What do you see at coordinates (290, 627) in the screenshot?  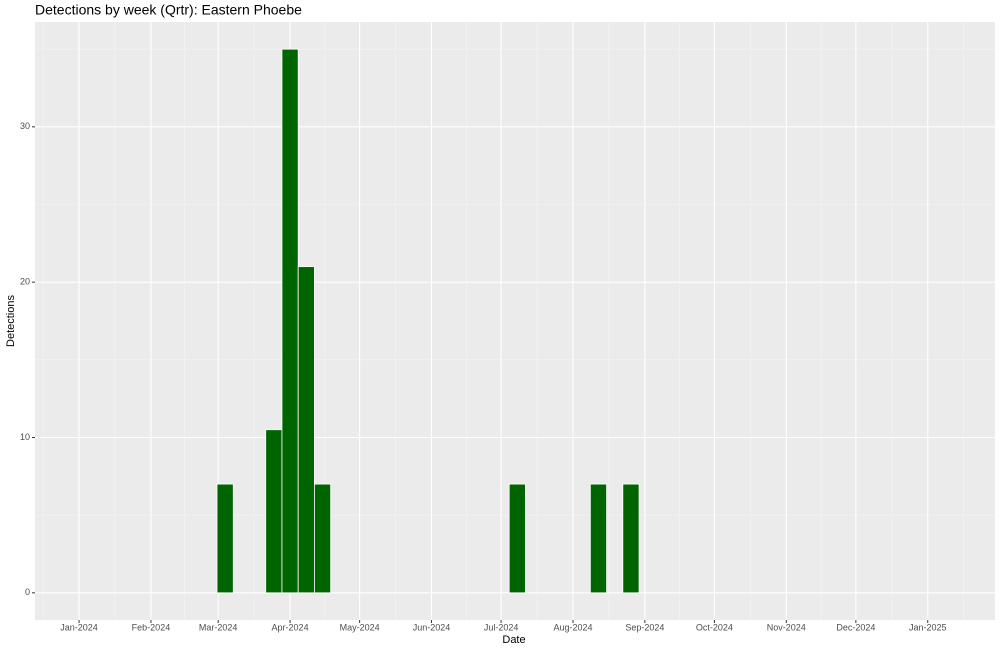 I see `x-tick-label: Apr-2024` at bounding box center [290, 627].